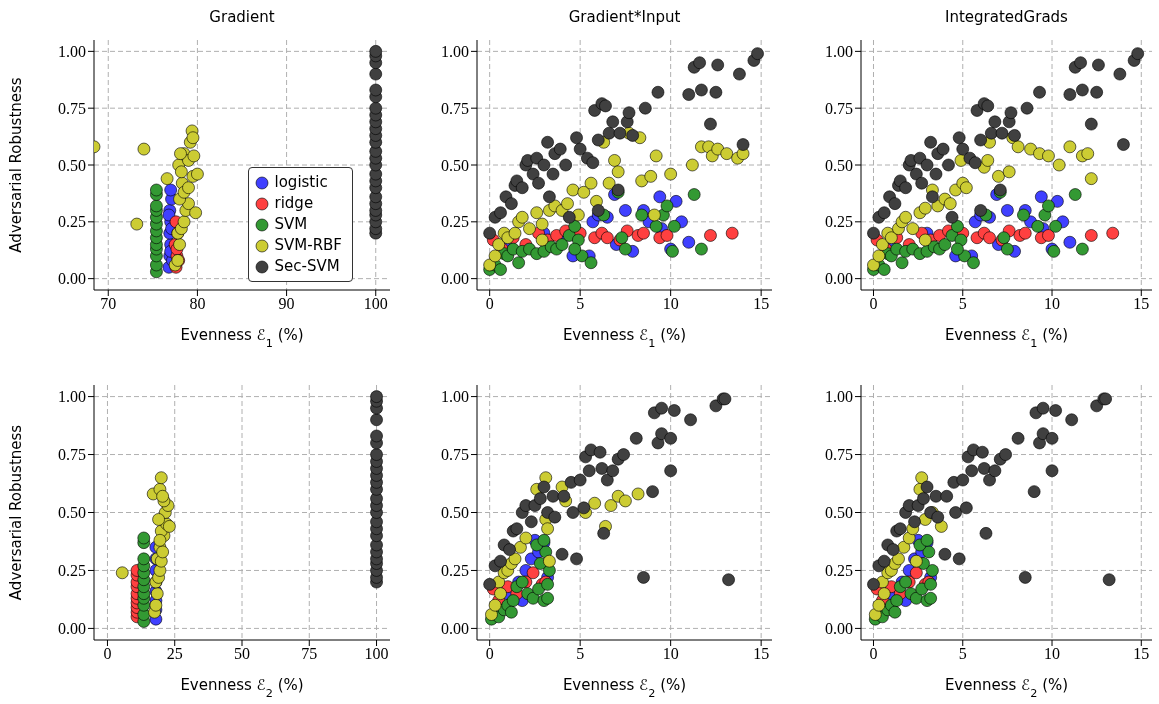 Image resolution: width=1159 pixels, height=704 pixels. Describe the element at coordinates (242, 654) in the screenshot. I see `x-tick-label: 50` at that location.